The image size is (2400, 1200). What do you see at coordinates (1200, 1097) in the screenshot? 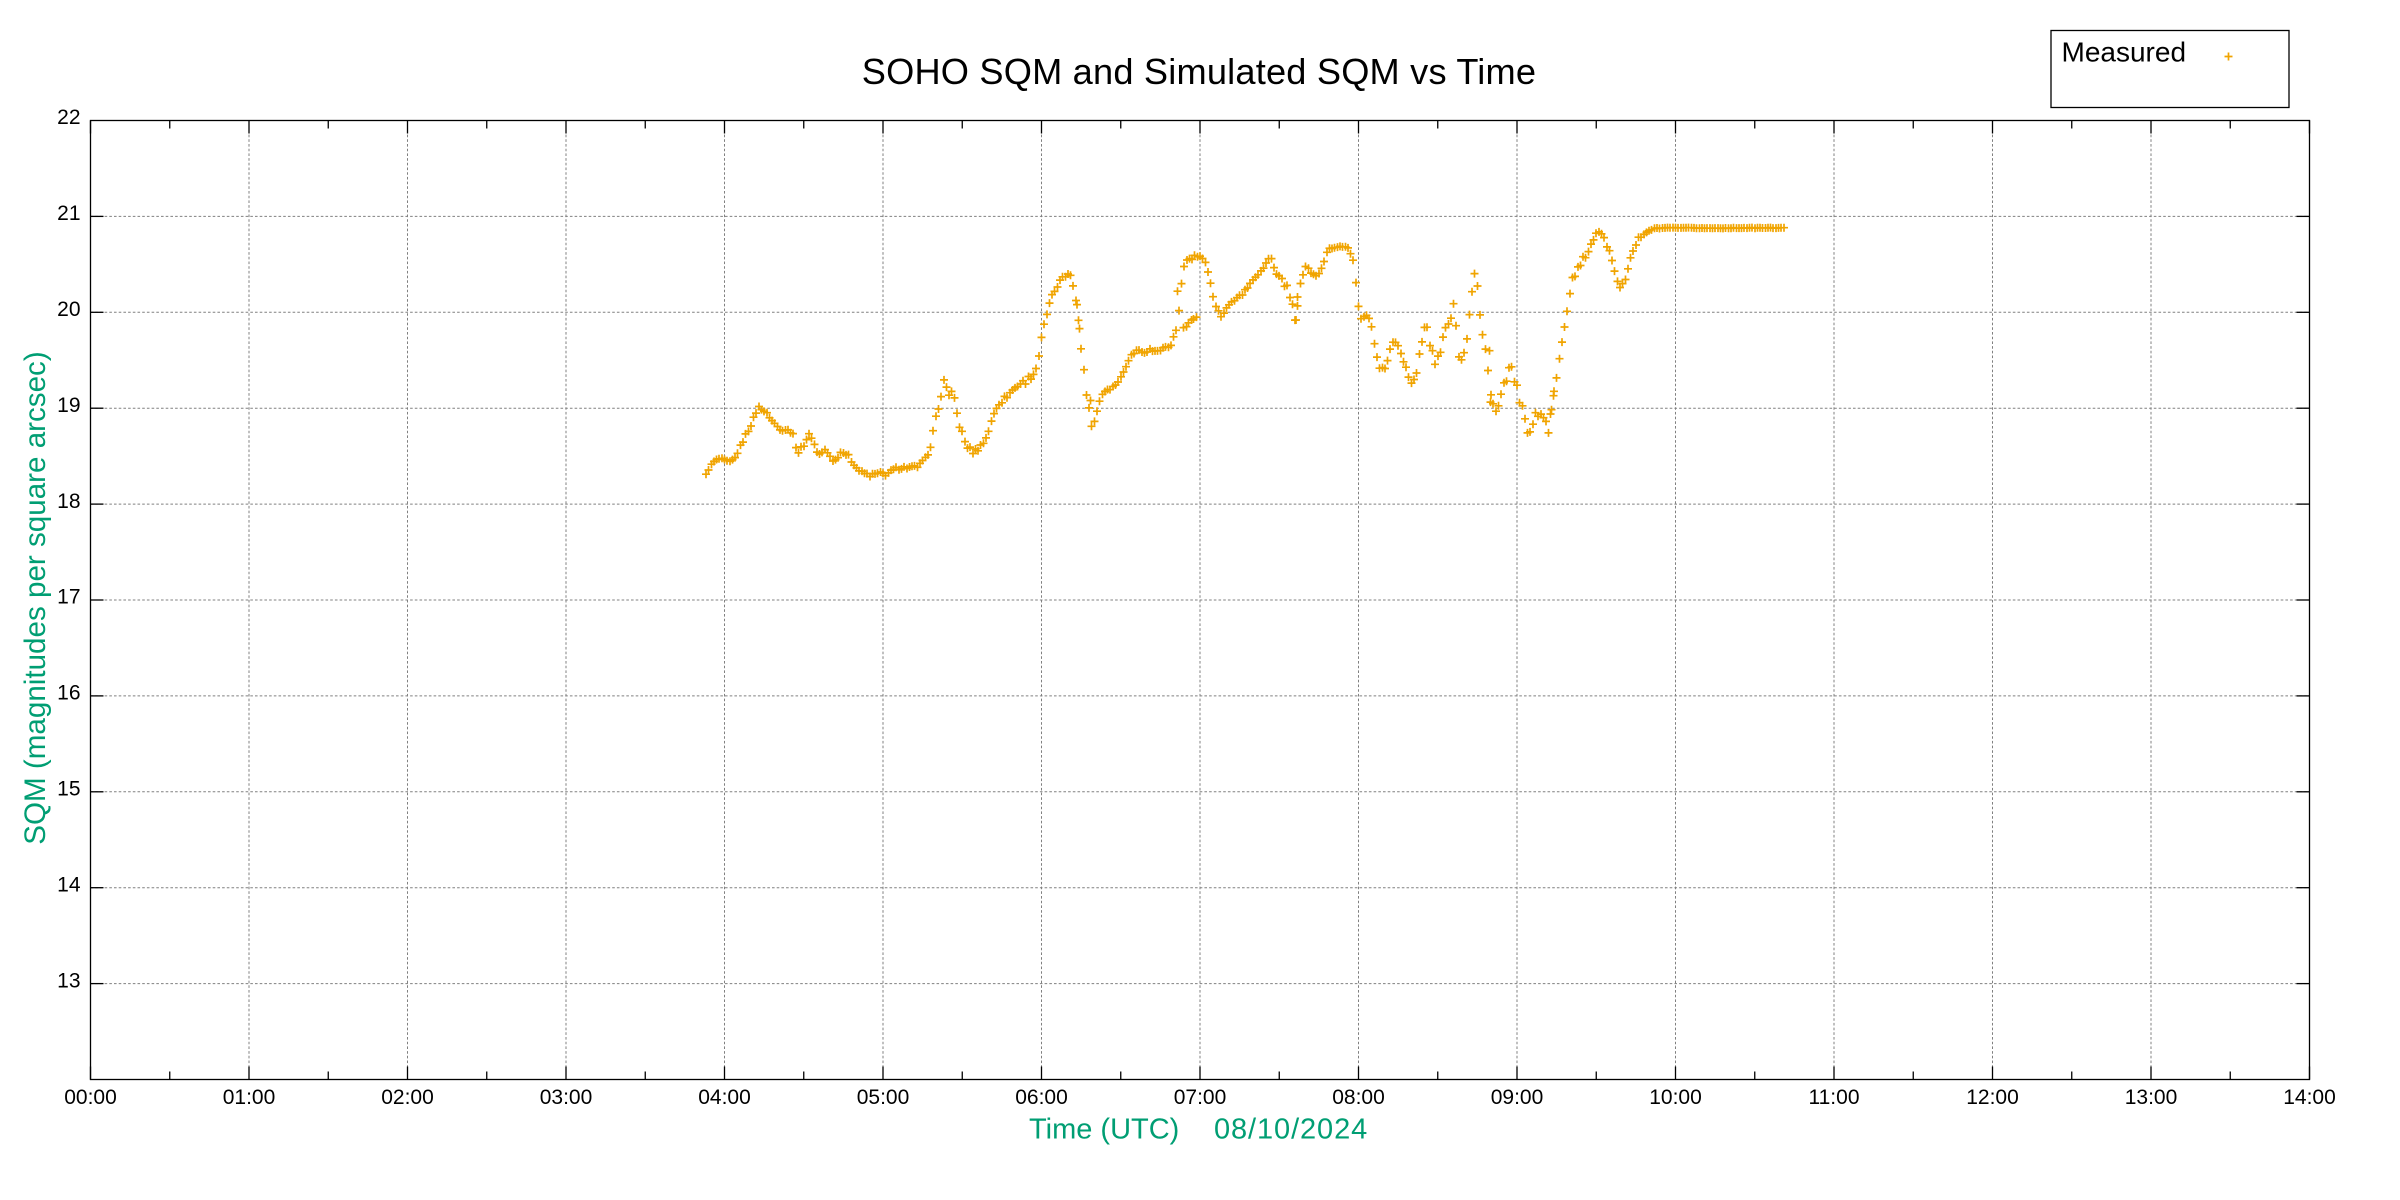
I see `svg-text: 07:00` at bounding box center [1200, 1097].